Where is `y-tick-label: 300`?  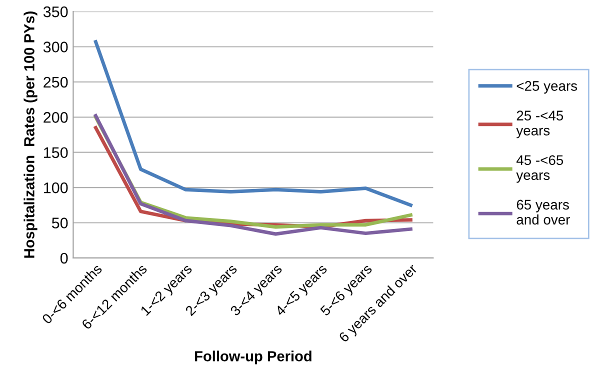
y-tick-label: 300 is located at coordinates (55, 47).